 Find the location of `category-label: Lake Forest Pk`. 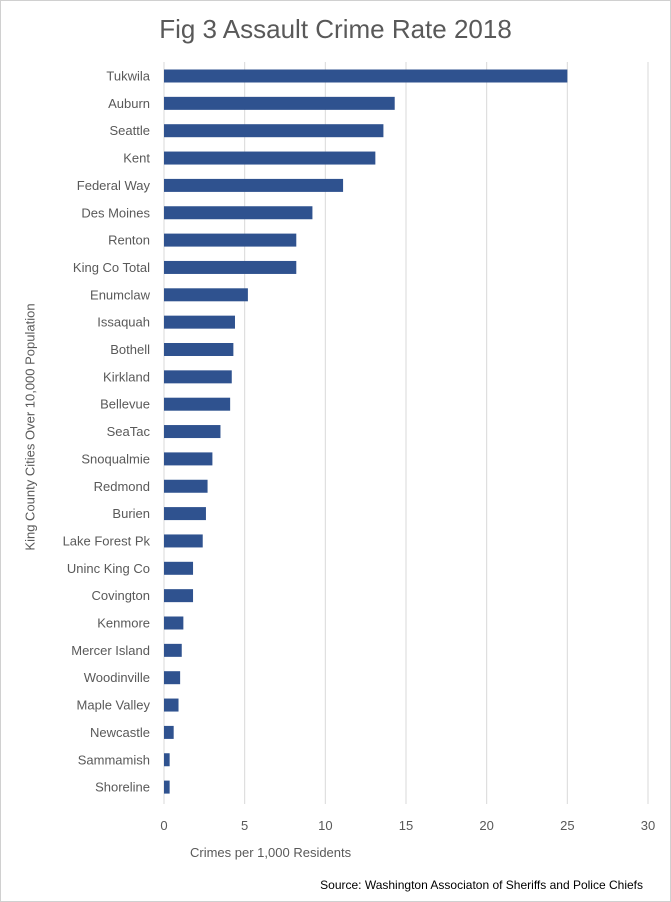

category-label: Lake Forest Pk is located at coordinates (107, 540).